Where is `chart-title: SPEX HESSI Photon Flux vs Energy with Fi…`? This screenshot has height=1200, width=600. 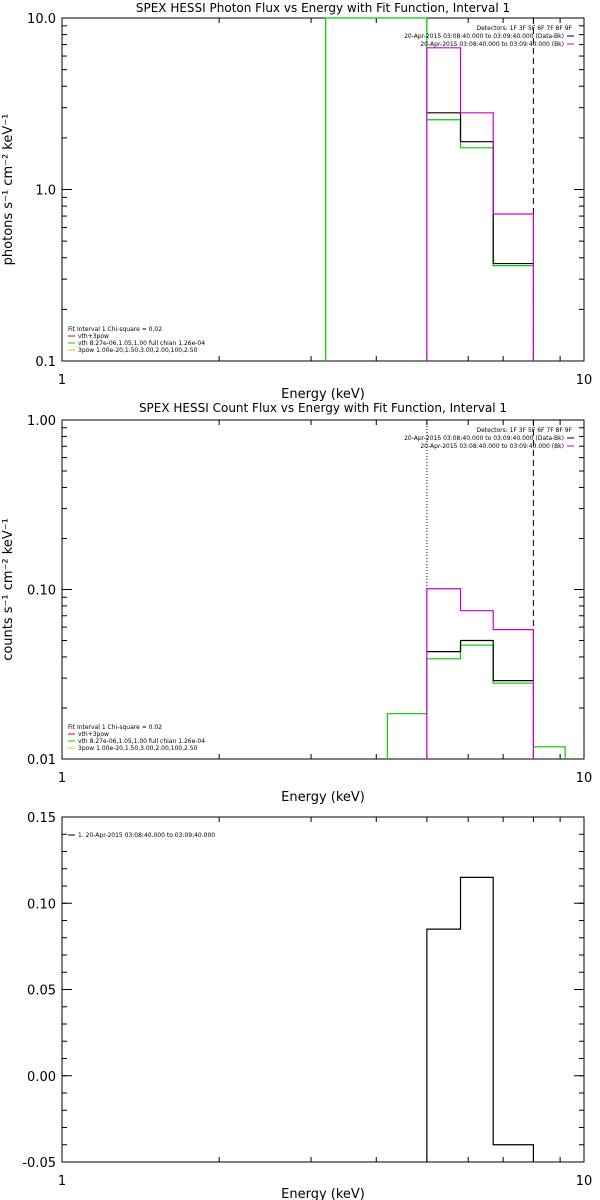
chart-title: SPEX HESSI Photon Flux vs Energy with Fi… is located at coordinates (323, 8).